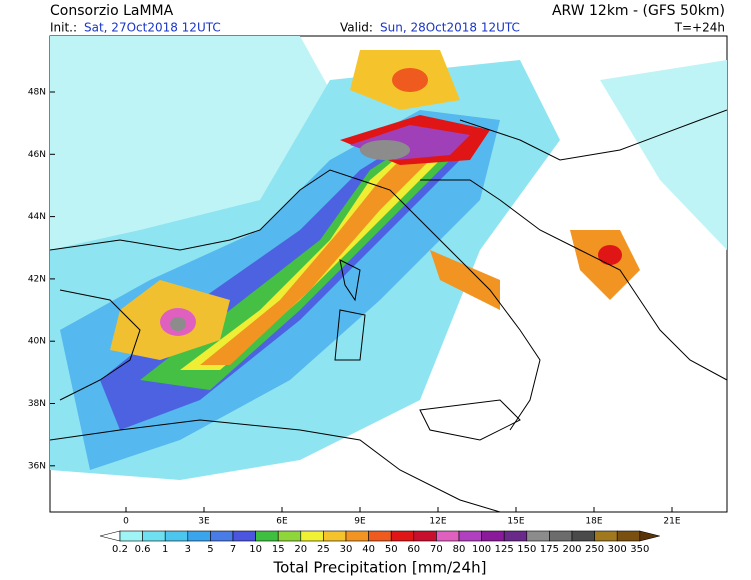 The image size is (751, 580). What do you see at coordinates (120, 549) in the screenshot?
I see `colorbar-label: 0.2` at bounding box center [120, 549].